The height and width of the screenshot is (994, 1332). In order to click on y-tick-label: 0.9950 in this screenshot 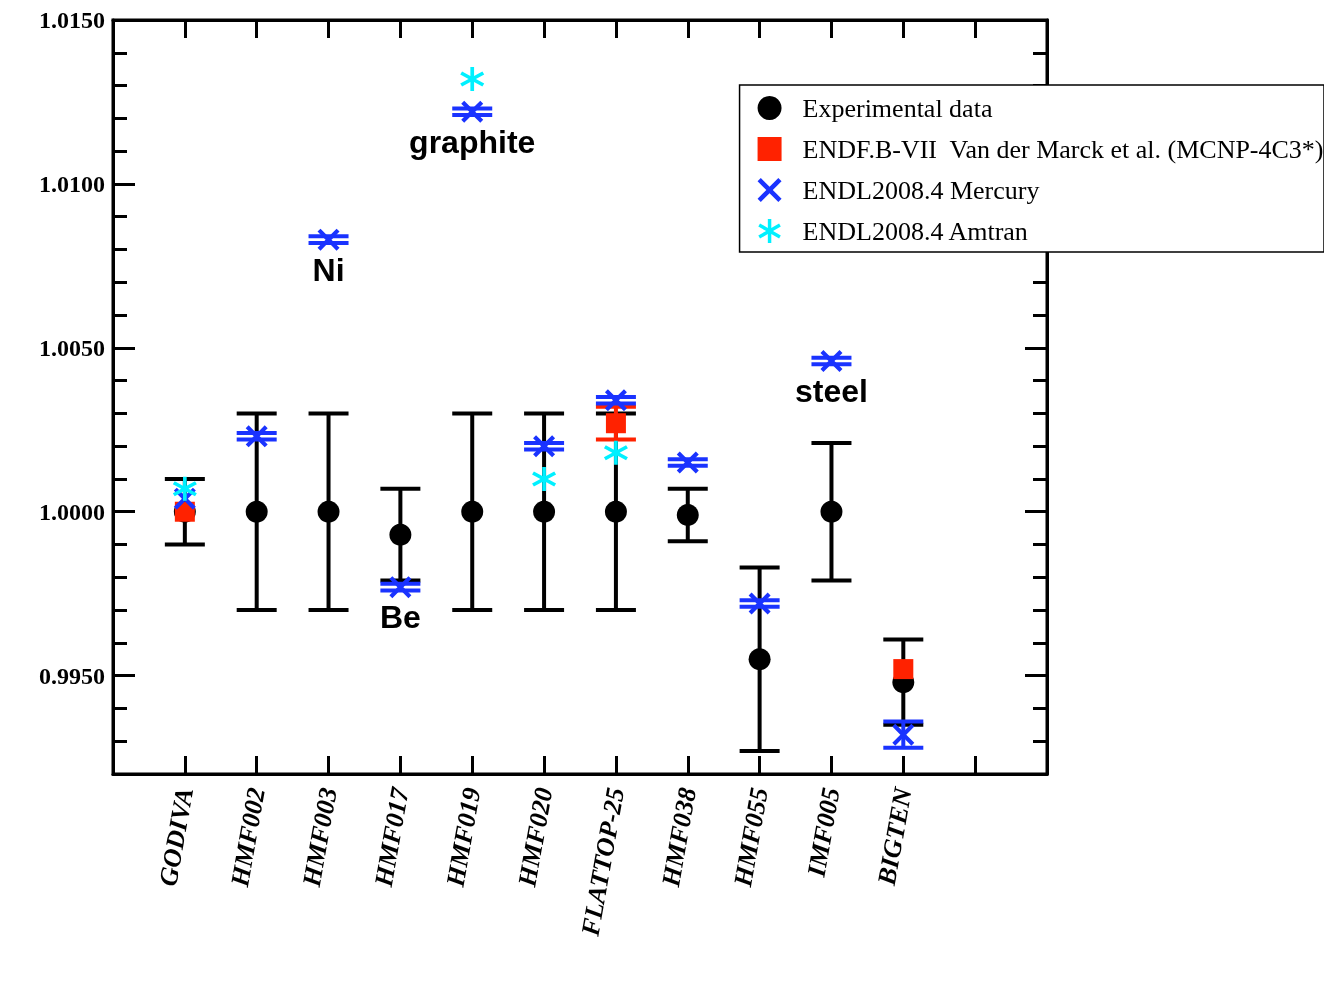, I will do `click(72, 675)`.